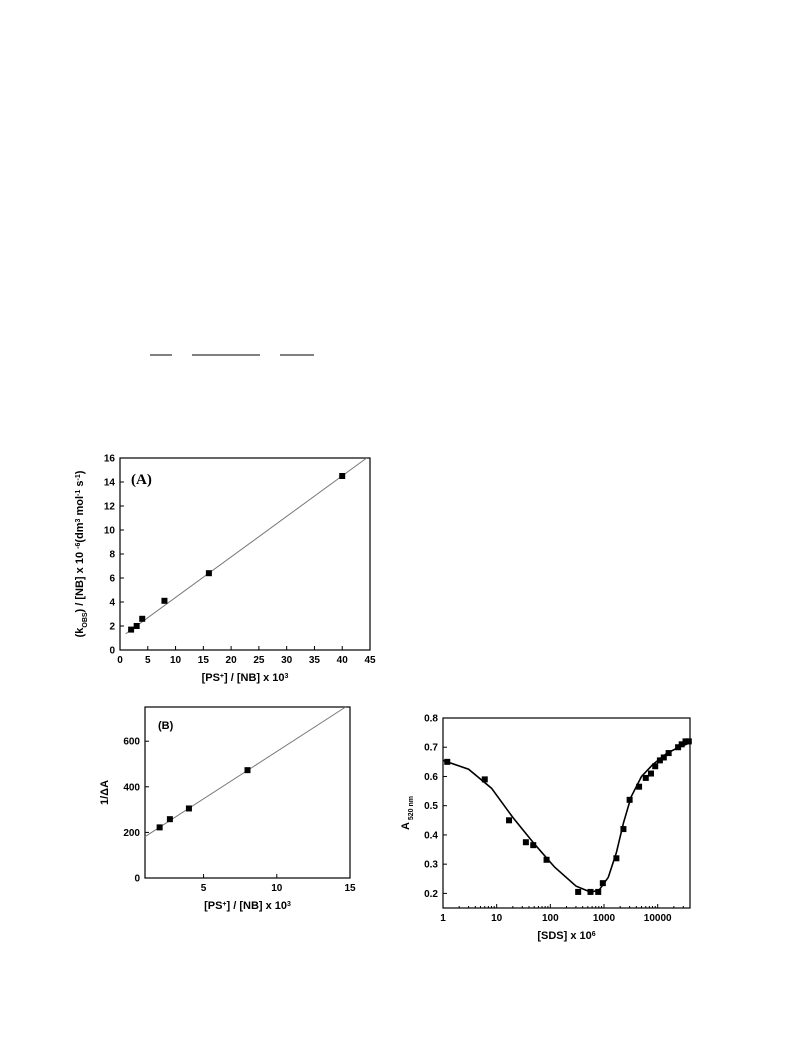 The image size is (792, 1056). Describe the element at coordinates (80, 532) in the screenshot. I see `label-part: (dm` at that location.